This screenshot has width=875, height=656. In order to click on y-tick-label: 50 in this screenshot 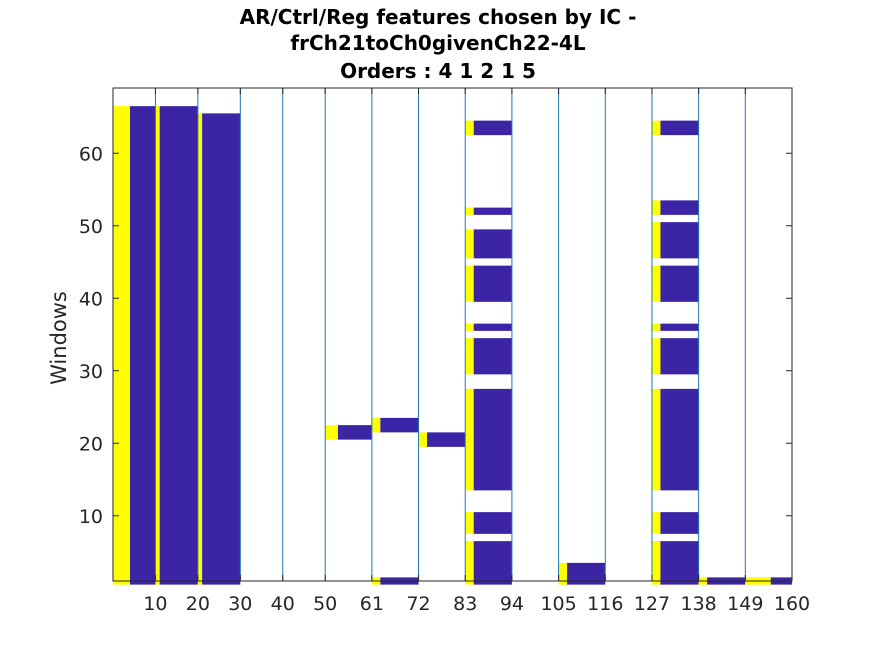, I will do `click(91, 227)`.